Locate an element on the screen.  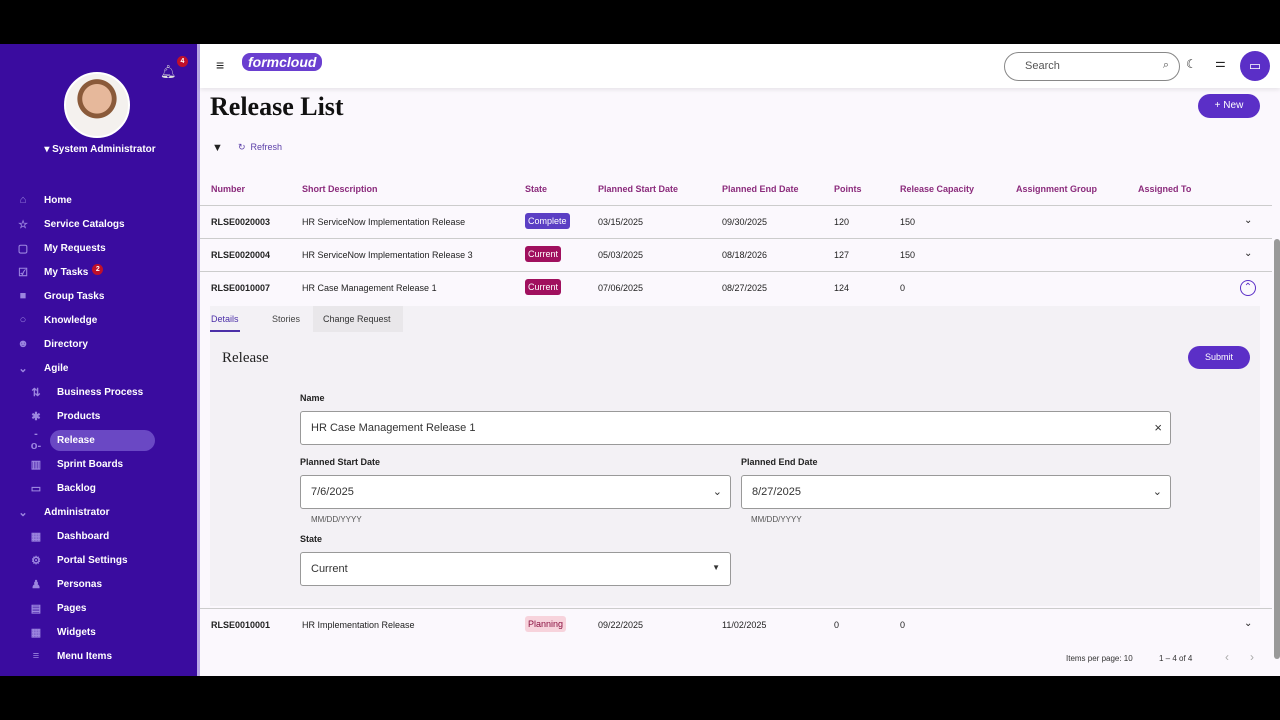
sidebar-item-widgets: ▦ Widgets is located at coordinates (100, 632).